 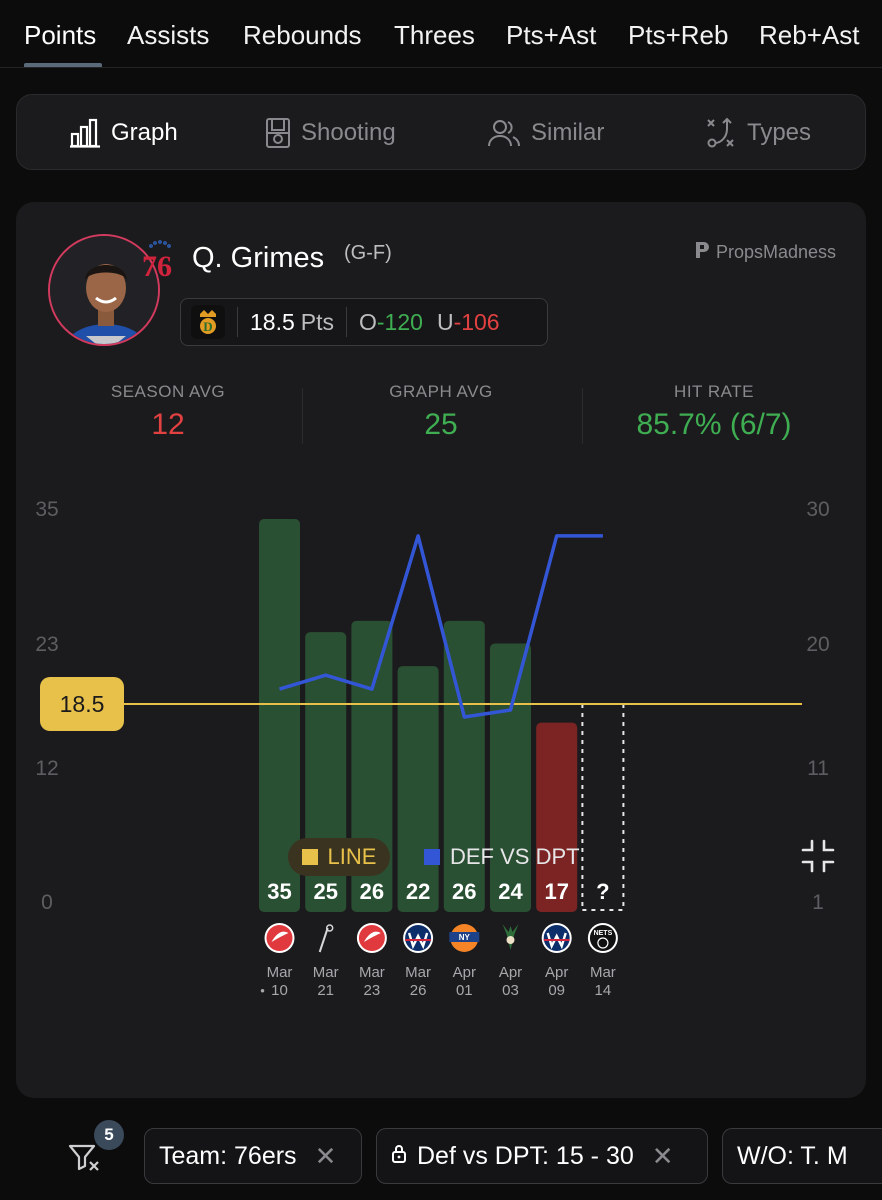 I want to click on under-label: U, so click(x=445, y=321).